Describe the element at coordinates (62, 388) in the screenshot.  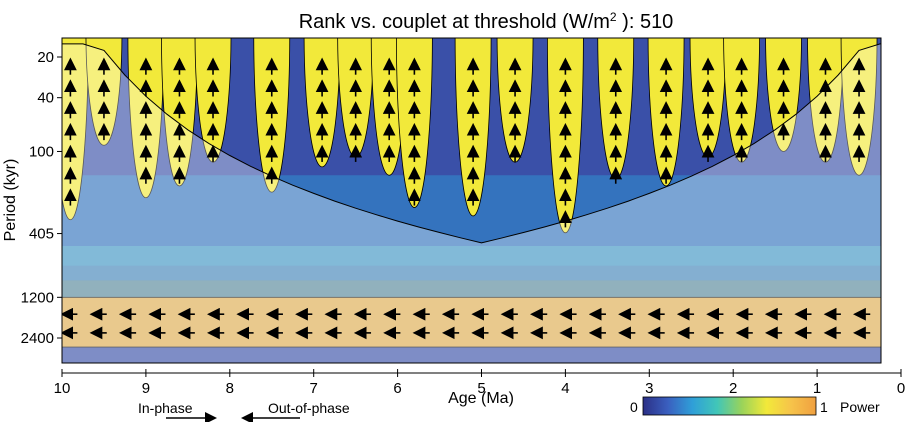
I see `x-tick-label: 10` at that location.